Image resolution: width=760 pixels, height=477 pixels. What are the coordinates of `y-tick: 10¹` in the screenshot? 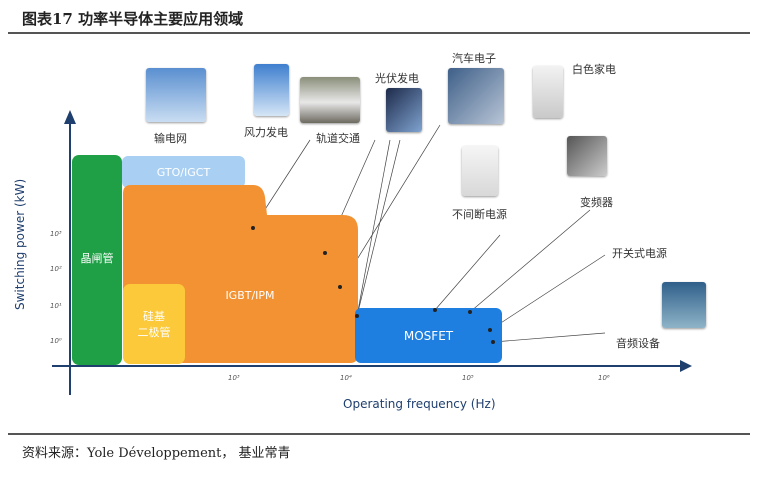 It's located at (56, 306).